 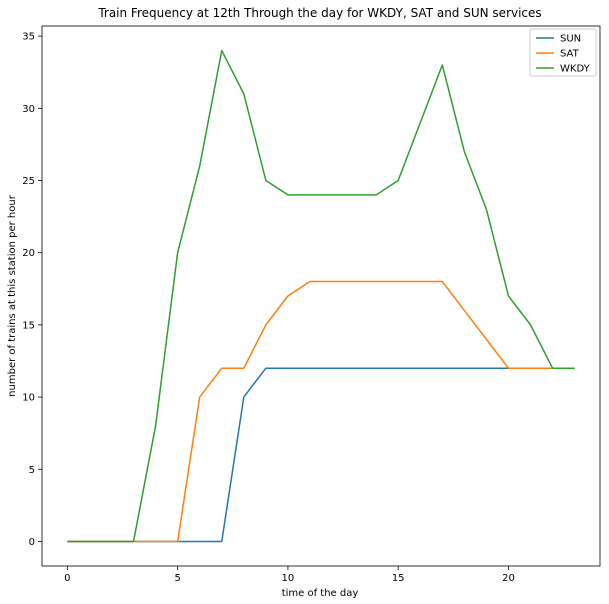 I want to click on x-tick-label: 0, so click(x=67, y=578).